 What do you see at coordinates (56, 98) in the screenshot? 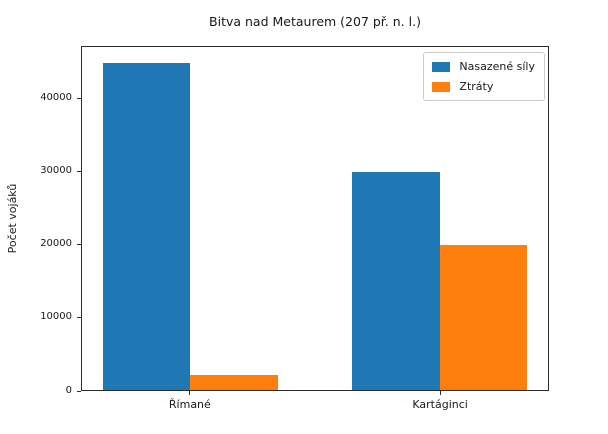
I see `y-tick-label-40000: 40000` at bounding box center [56, 98].